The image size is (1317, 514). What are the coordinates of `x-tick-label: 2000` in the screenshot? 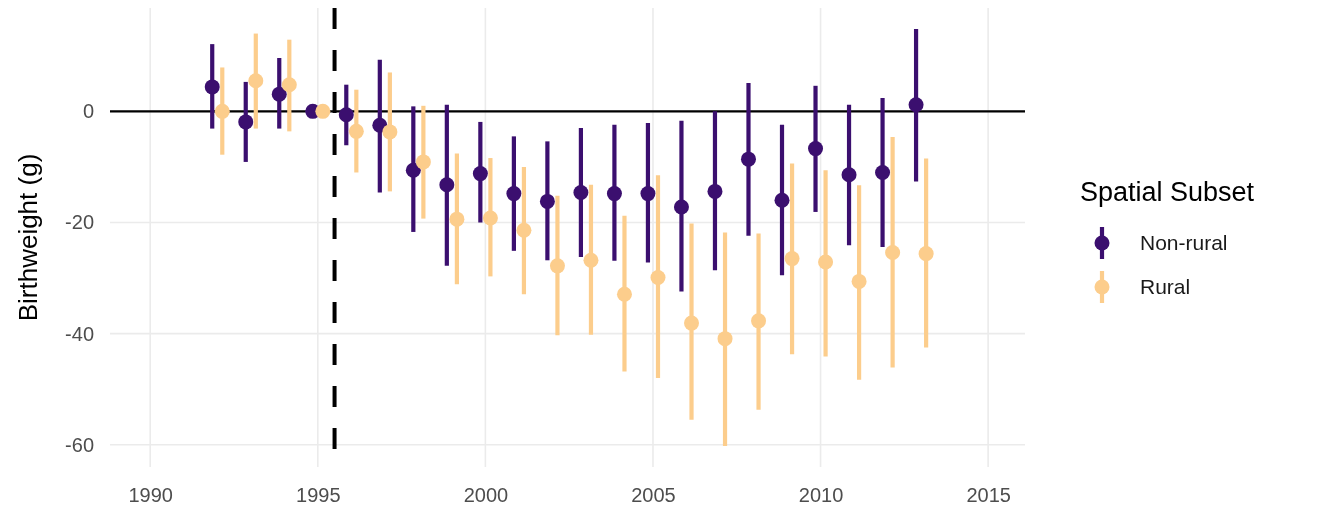 It's located at (486, 495).